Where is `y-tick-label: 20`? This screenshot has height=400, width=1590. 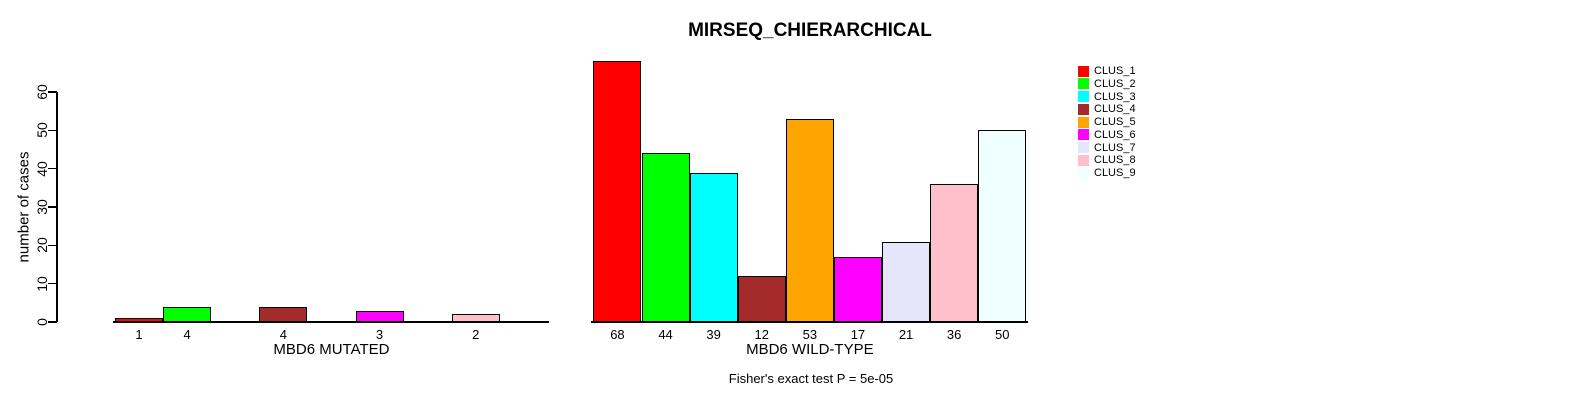 y-tick-label: 20 is located at coordinates (42, 245).